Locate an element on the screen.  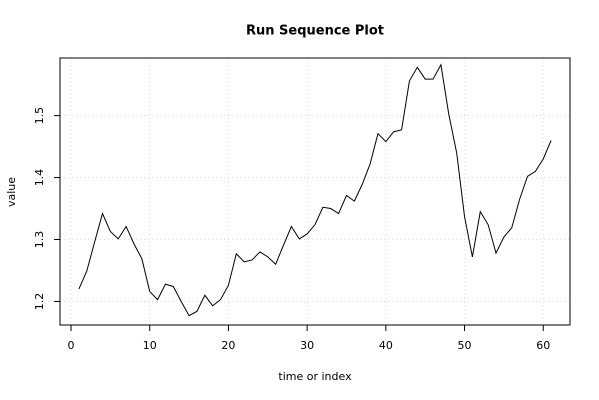
y-tick-label: 1.4 is located at coordinates (39, 178).